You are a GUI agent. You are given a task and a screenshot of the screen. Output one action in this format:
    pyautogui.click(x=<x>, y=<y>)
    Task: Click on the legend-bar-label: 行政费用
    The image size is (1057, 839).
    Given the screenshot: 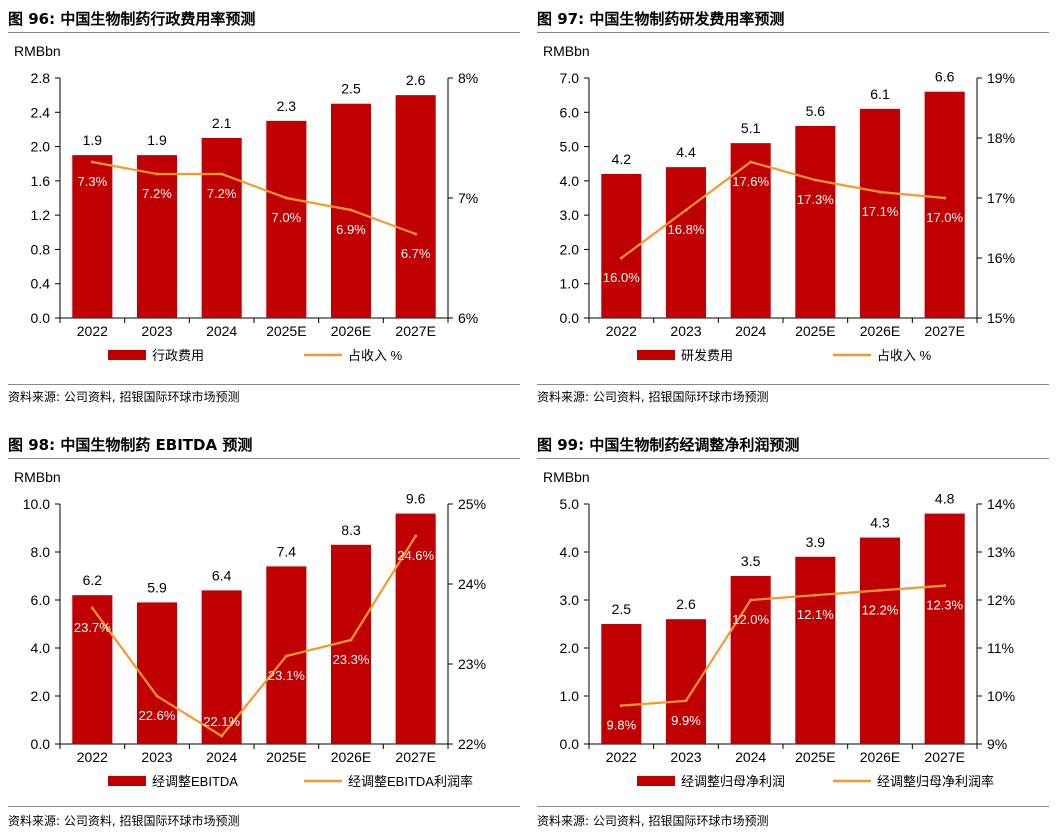 What is the action you would take?
    pyautogui.click(x=178, y=355)
    